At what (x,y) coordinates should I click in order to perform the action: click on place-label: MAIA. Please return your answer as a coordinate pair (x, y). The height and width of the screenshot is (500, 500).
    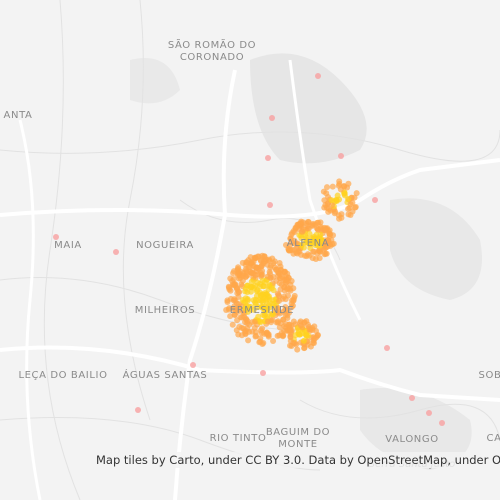
    Looking at the image, I should click on (68, 245).